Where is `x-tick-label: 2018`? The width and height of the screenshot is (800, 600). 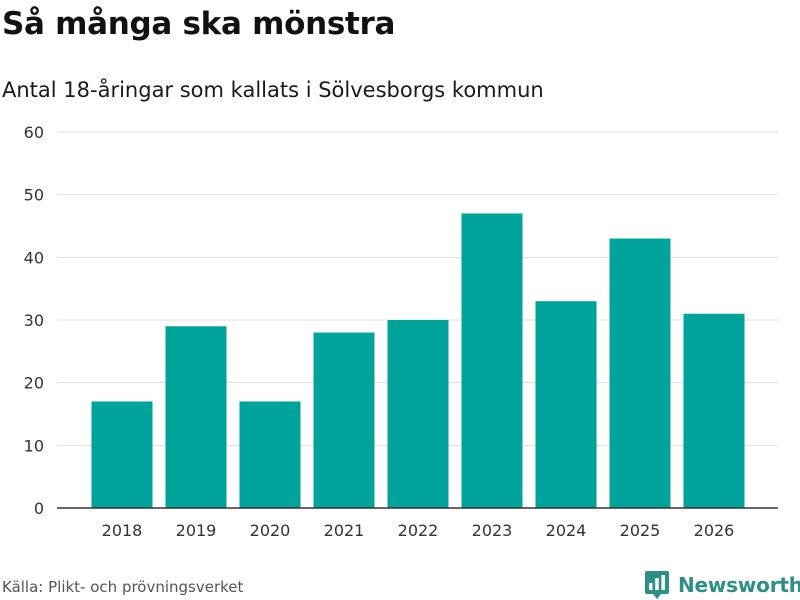
x-tick-label: 2018 is located at coordinates (122, 530).